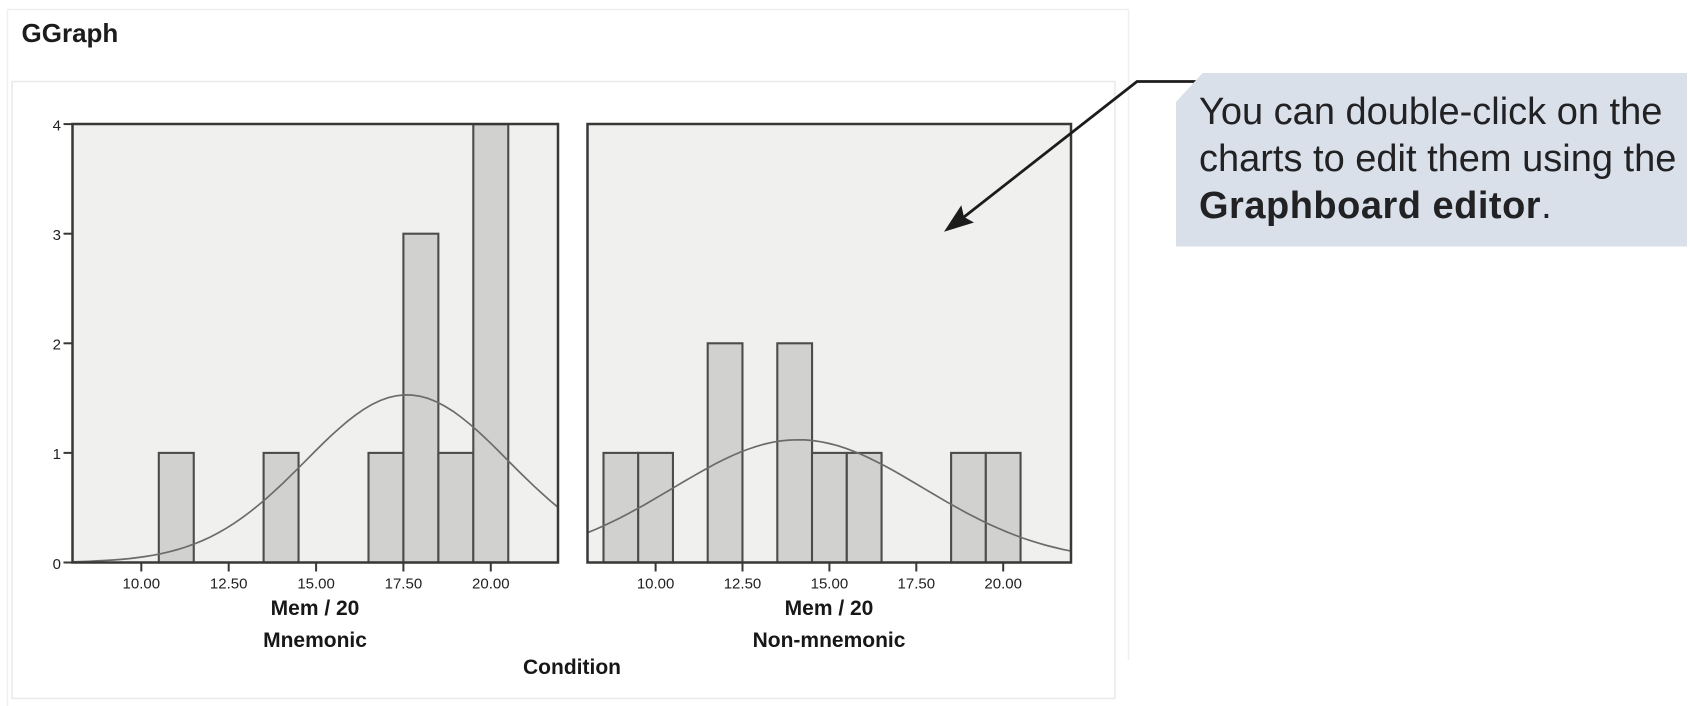 The height and width of the screenshot is (706, 1690). I want to click on svg-text: 3, so click(57, 235).